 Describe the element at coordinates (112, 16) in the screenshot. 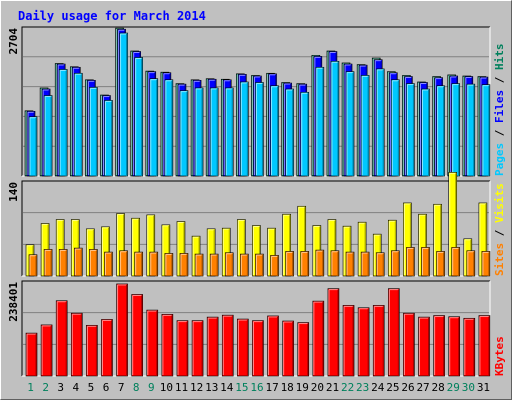

I see `chart-title: Daily usage for March 2014` at that location.